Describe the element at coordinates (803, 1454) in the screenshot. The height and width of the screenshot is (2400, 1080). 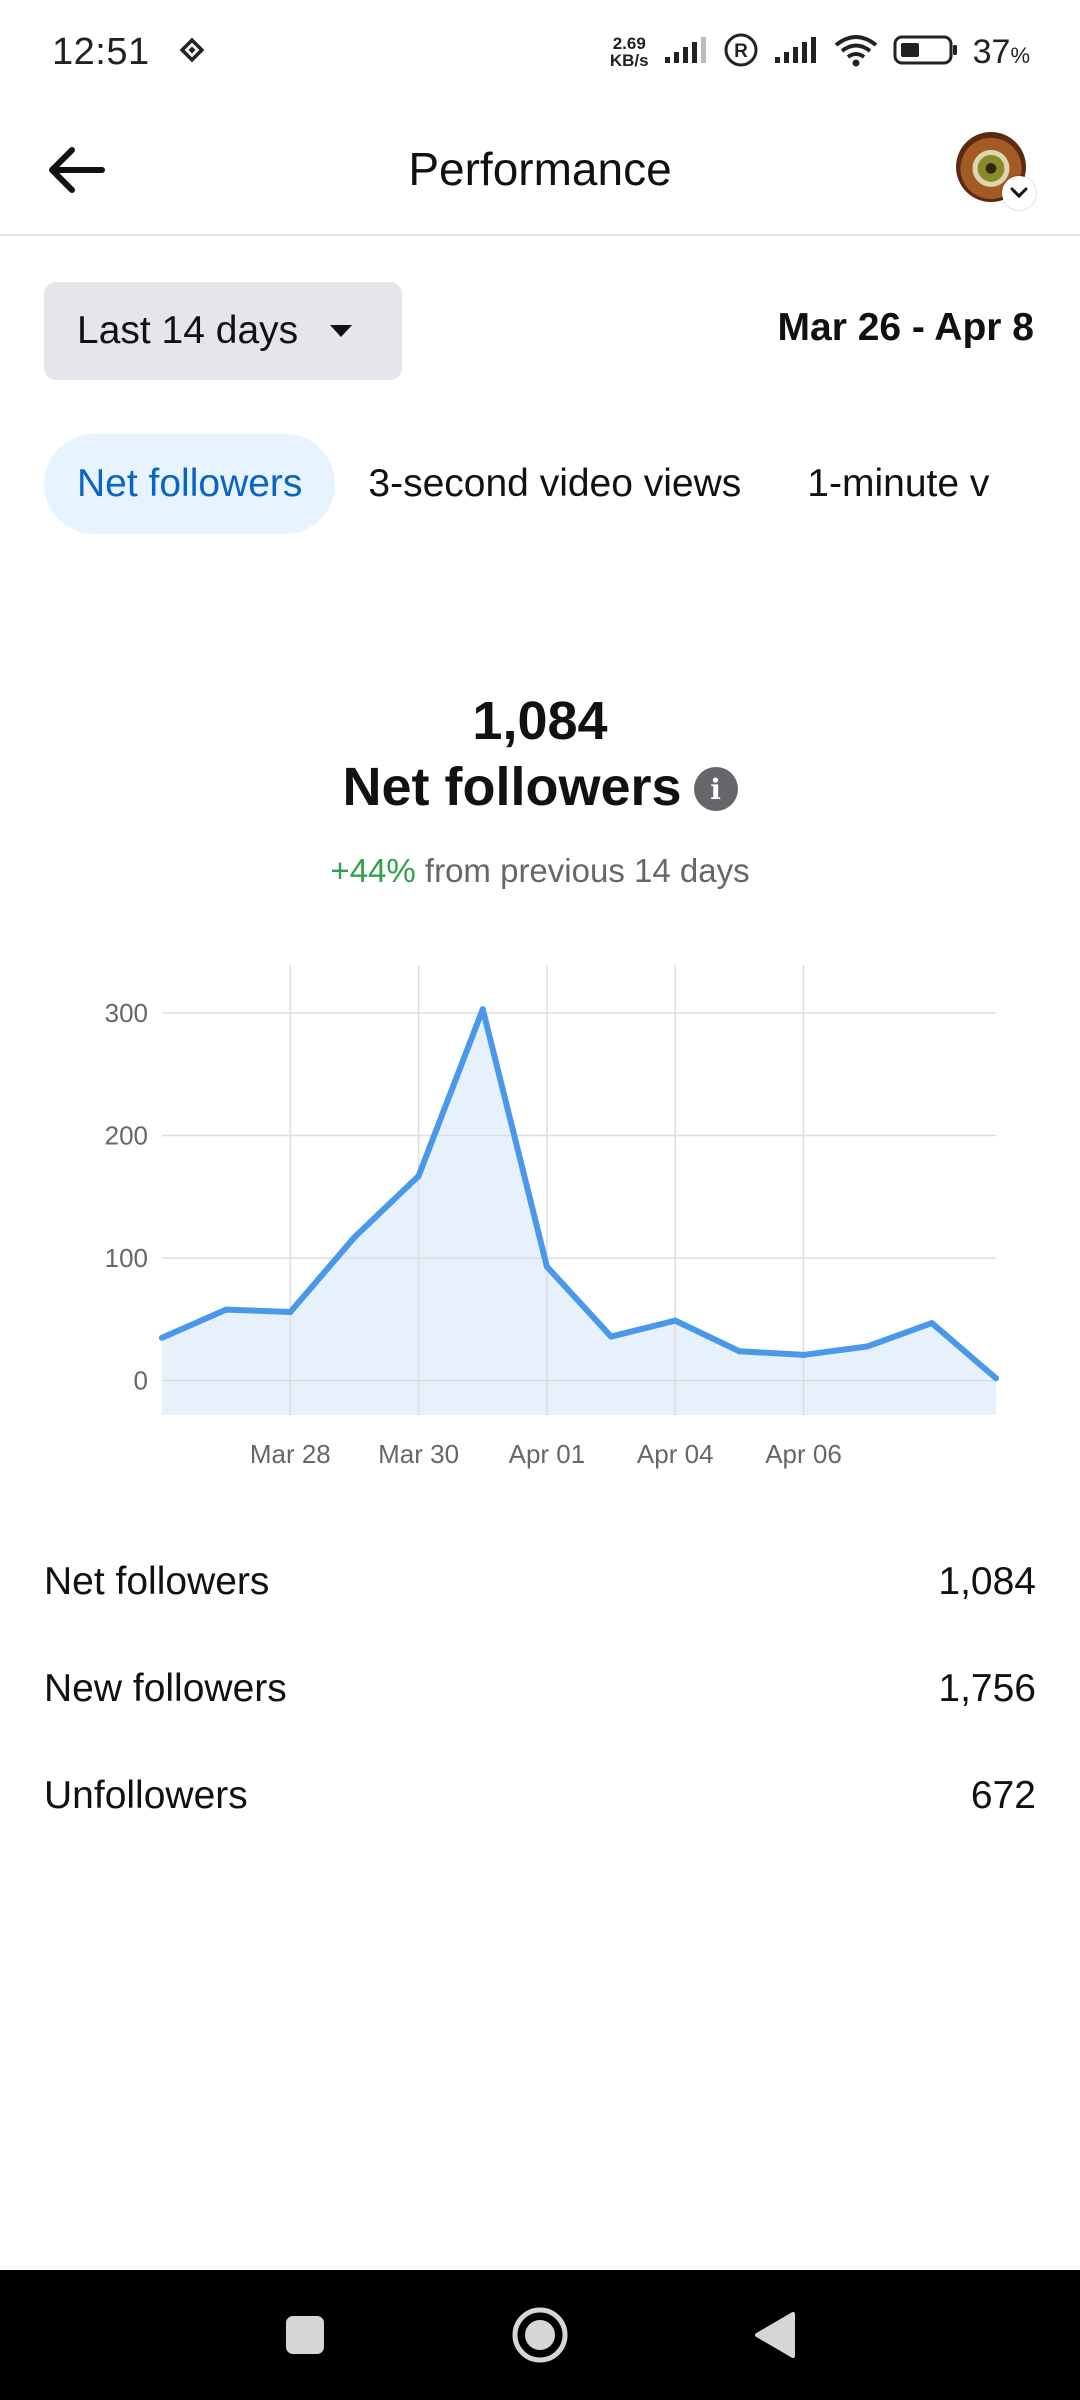
I see `chart-x-tick-label: Apr 06` at that location.